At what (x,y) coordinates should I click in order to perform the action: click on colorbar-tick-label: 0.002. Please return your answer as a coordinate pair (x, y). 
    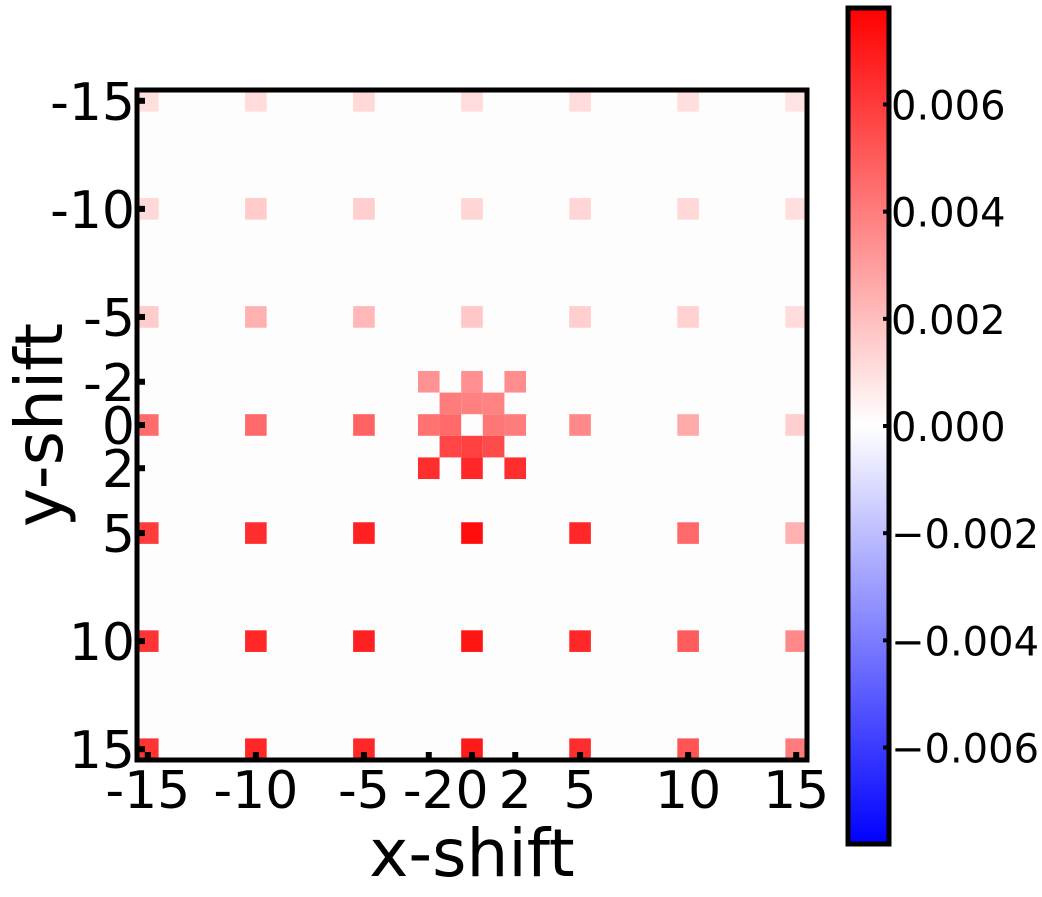
    Looking at the image, I should click on (948, 321).